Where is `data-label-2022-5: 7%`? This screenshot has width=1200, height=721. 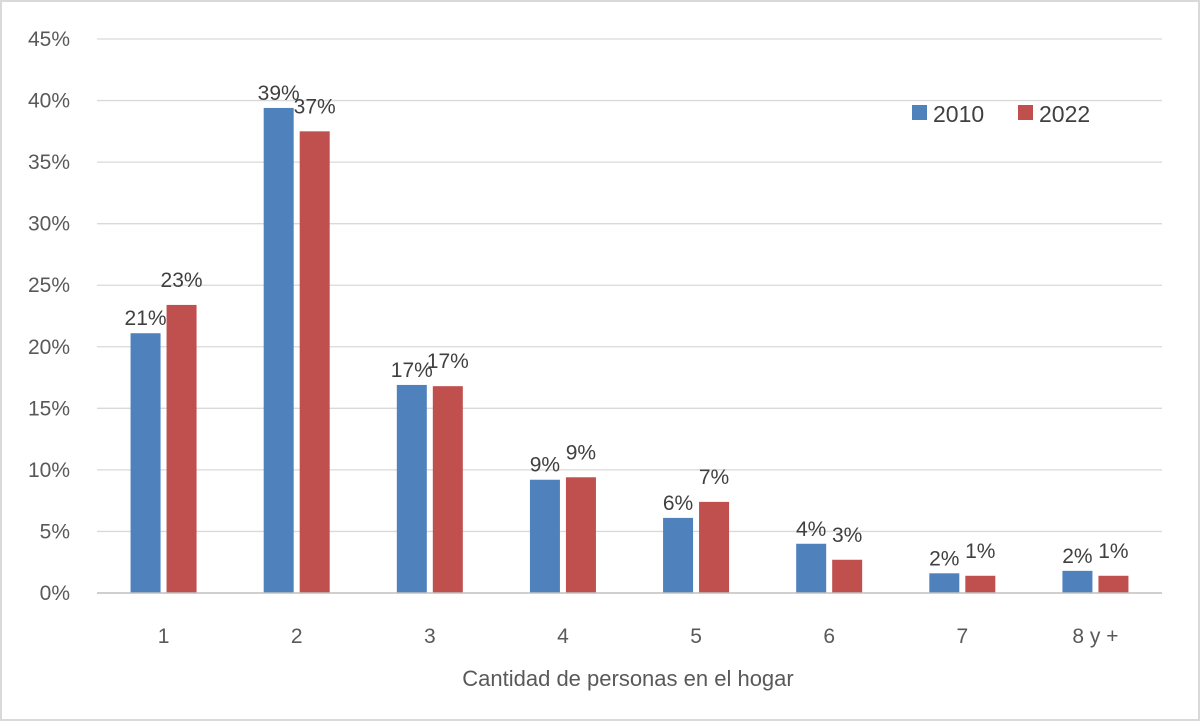
data-label-2022-5: 7% is located at coordinates (714, 477).